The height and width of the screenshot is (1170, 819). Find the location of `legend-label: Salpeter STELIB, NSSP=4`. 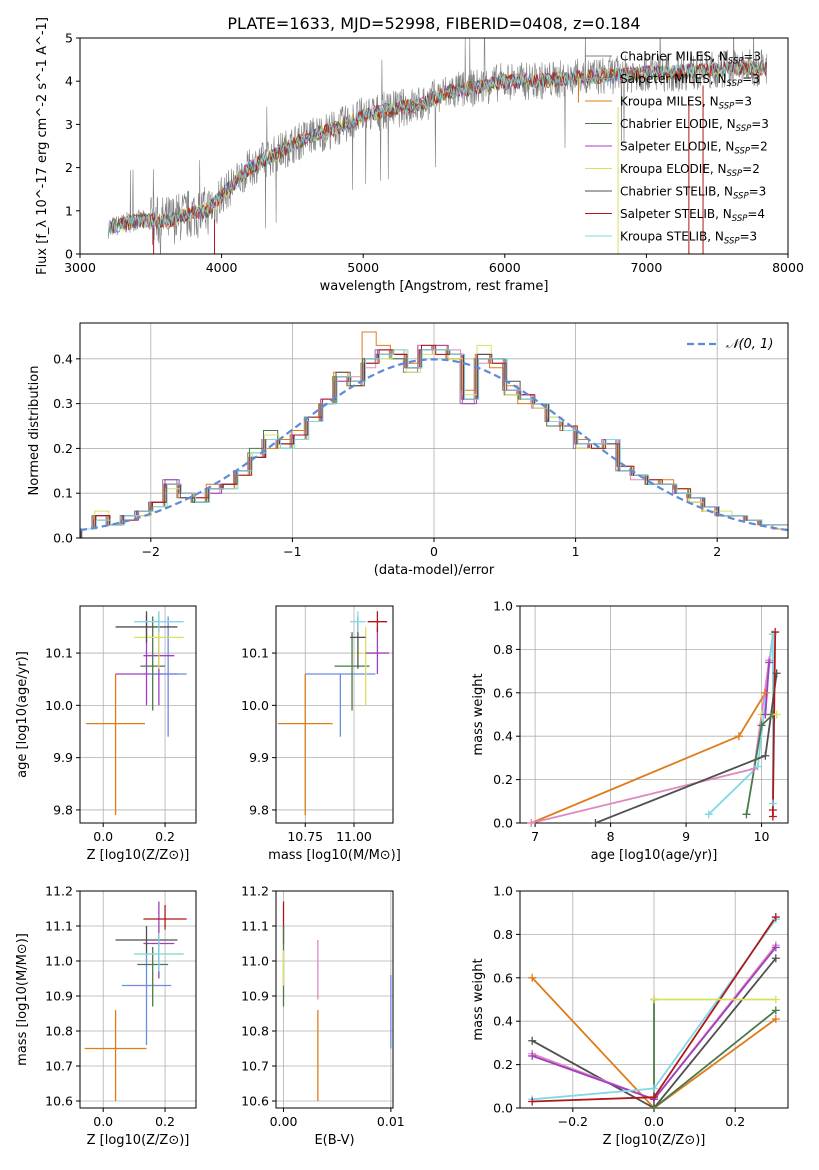

legend-label: Salpeter STELIB, NSSP=4 is located at coordinates (692, 215).